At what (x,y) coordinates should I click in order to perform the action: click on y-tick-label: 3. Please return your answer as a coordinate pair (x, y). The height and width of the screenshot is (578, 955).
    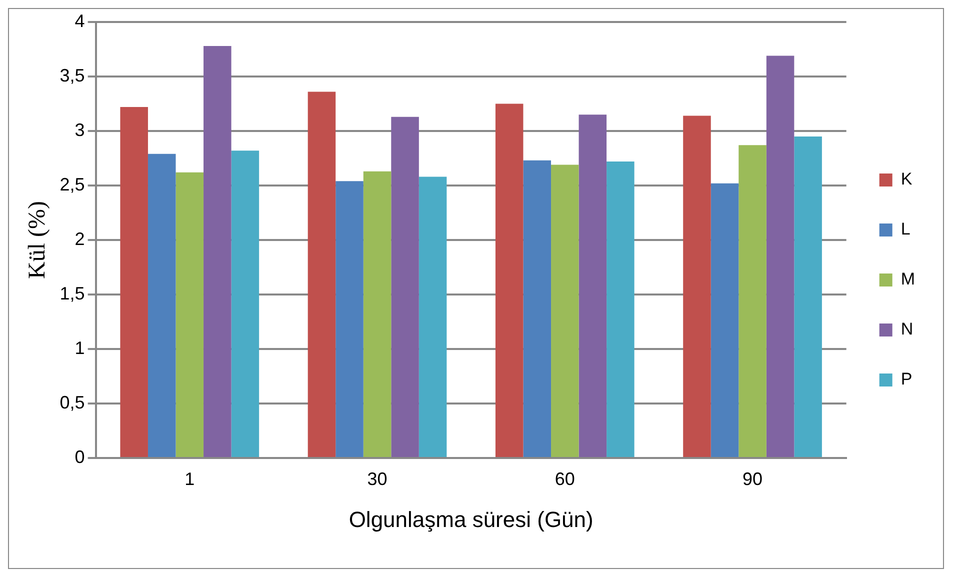
    Looking at the image, I should click on (79, 130).